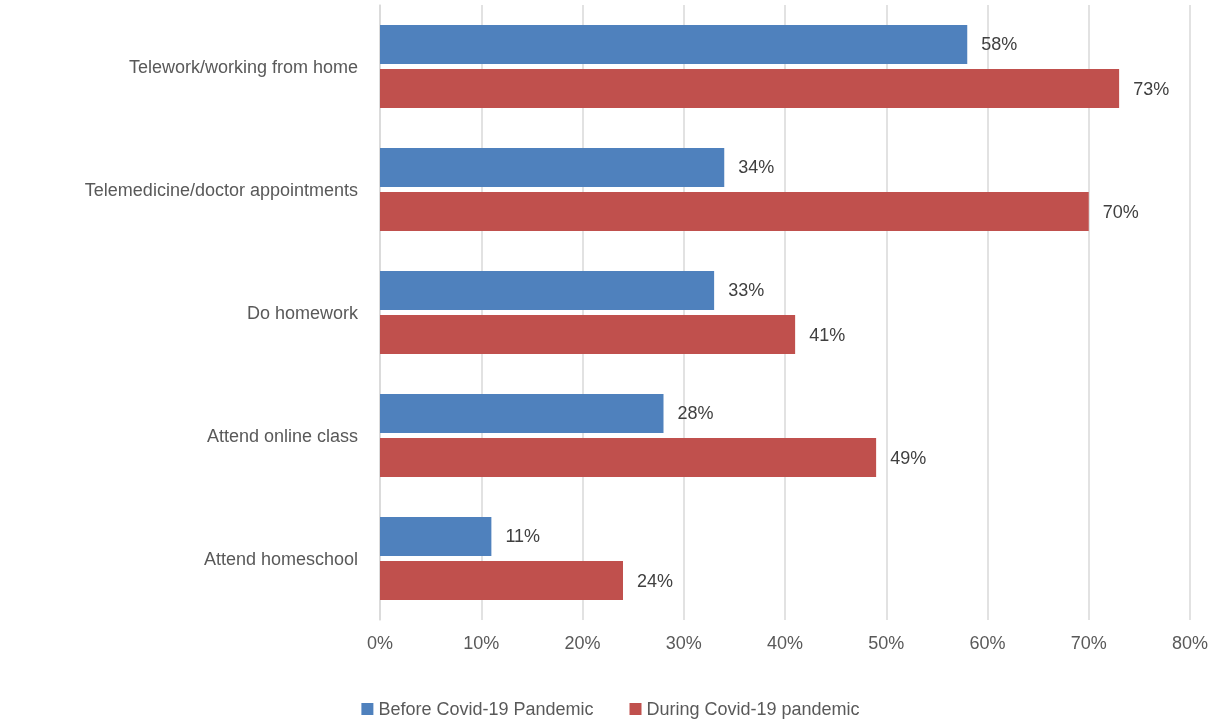 The width and height of the screenshot is (1221, 723). I want to click on y-tick-label: Do homework, so click(302, 312).